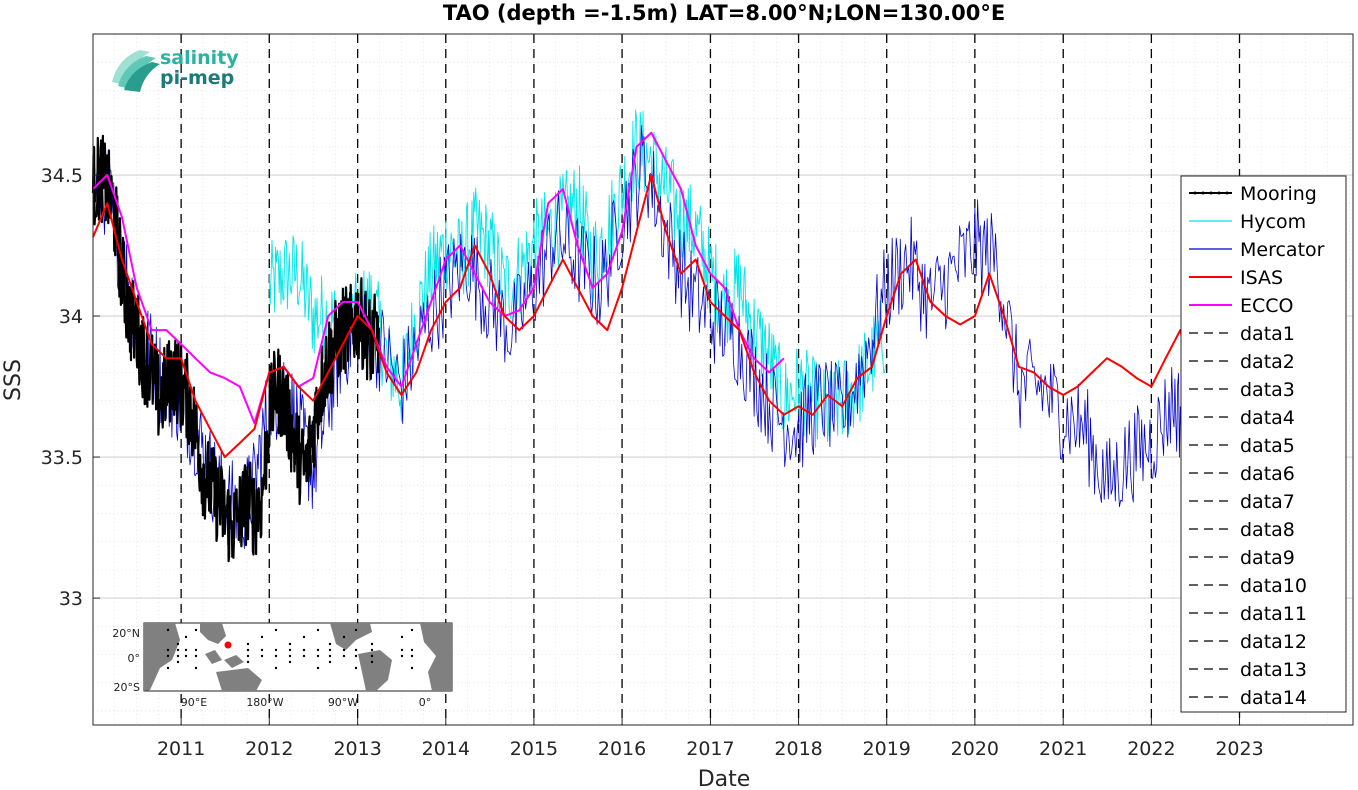 Image resolution: width=1358 pixels, height=790 pixels. What do you see at coordinates (181, 749) in the screenshot?
I see `x-tick-label: 2011` at bounding box center [181, 749].